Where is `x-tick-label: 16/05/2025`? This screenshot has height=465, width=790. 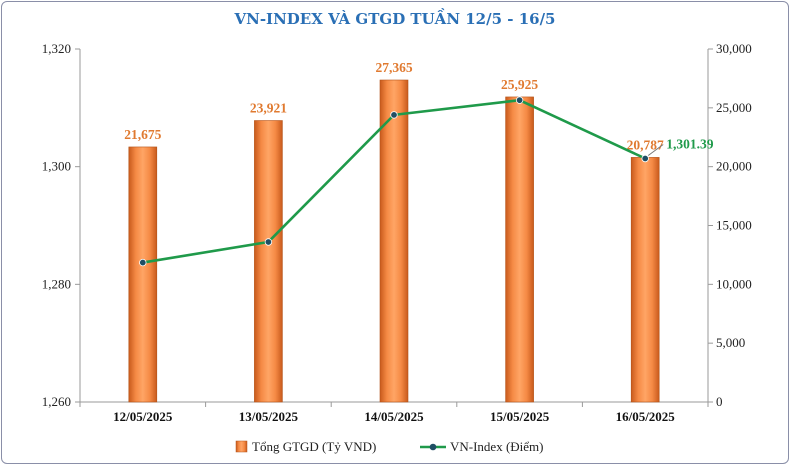
x-tick-label: 16/05/2025 is located at coordinates (646, 416).